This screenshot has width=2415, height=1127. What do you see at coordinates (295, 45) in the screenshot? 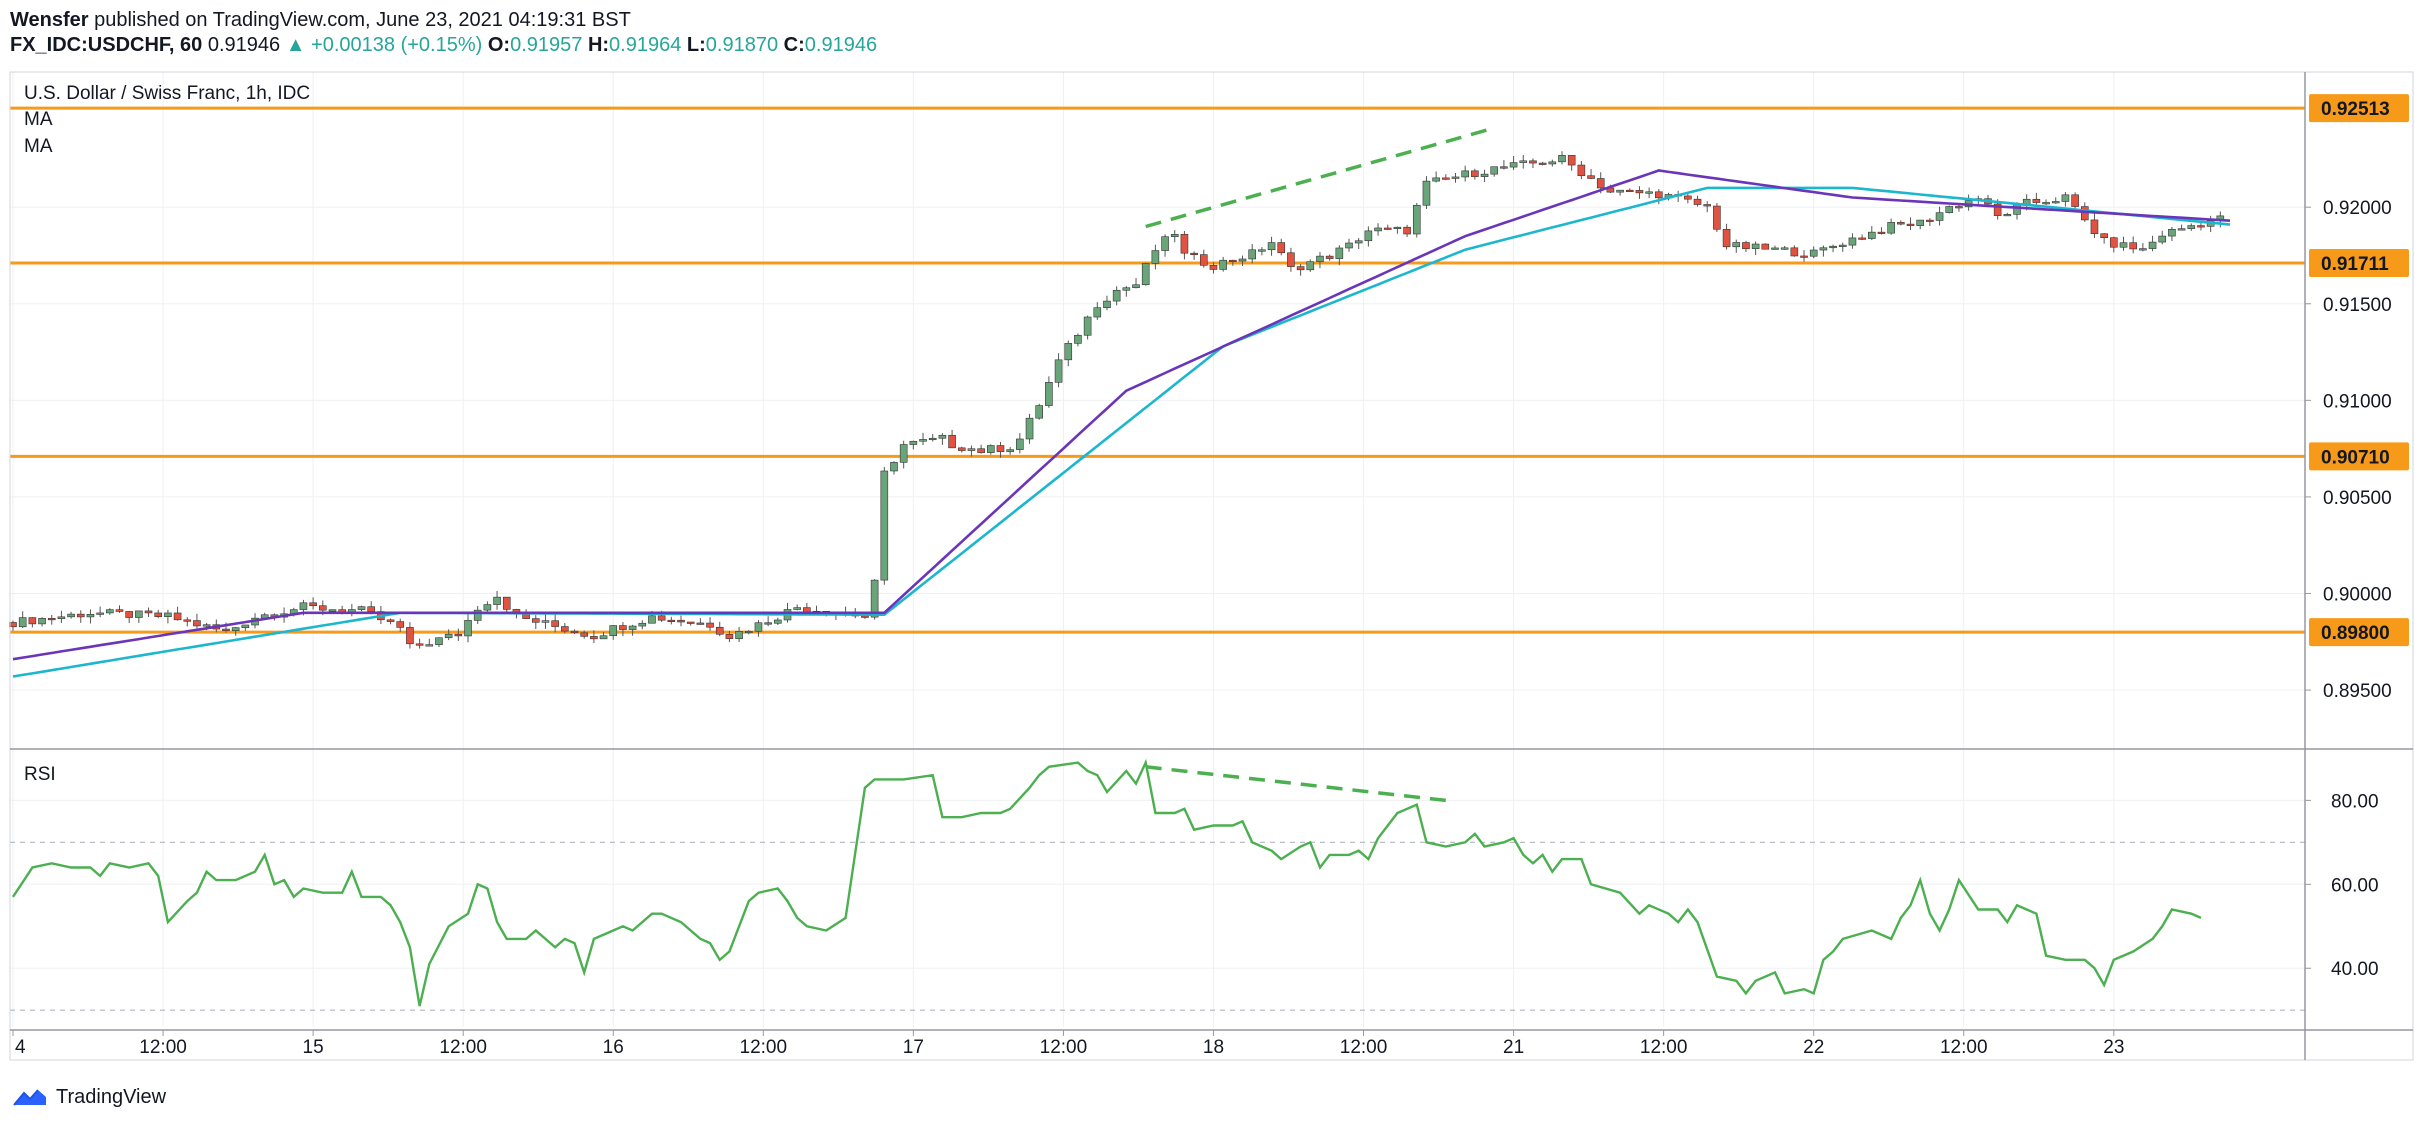
I see `change-arrow-icon: ▲` at bounding box center [295, 45].